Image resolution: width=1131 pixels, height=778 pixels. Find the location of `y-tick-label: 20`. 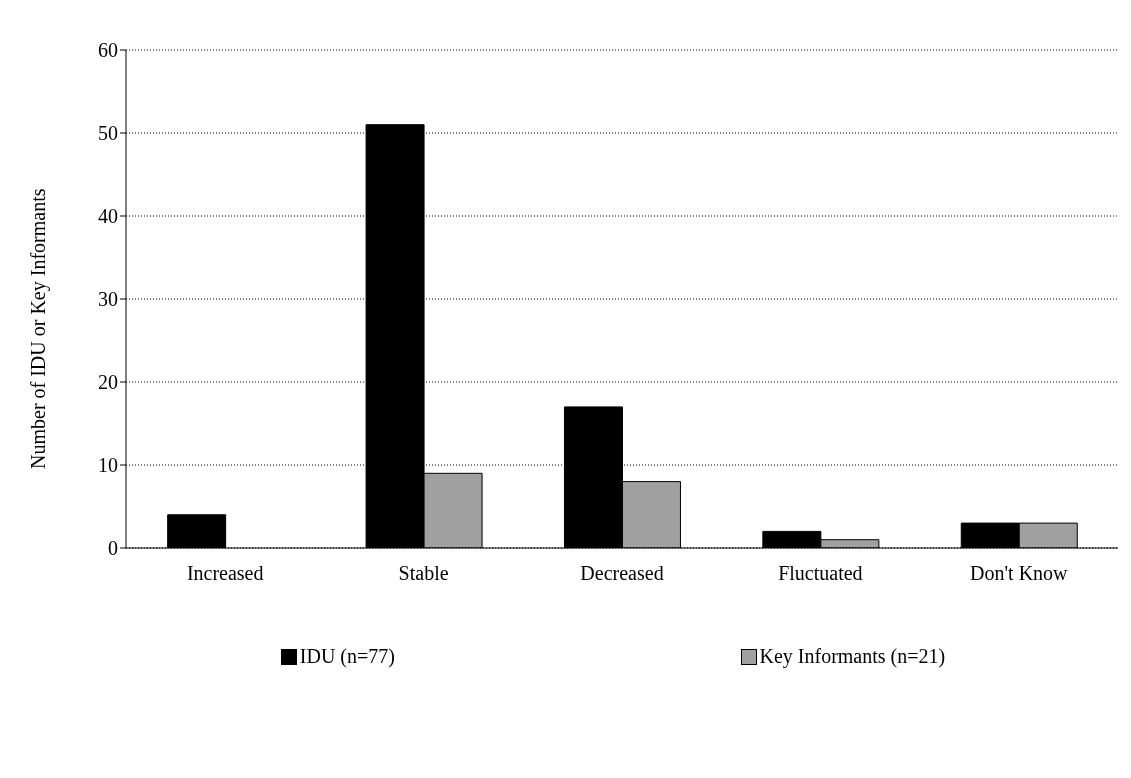

y-tick-label: 20 is located at coordinates (108, 382).